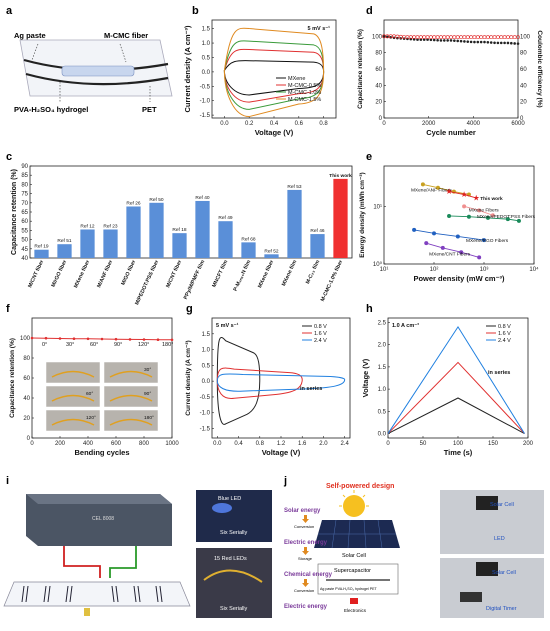  What do you see at coordinates (281, 444) in the screenshot?
I see `x-tick-label: 1.2` at bounding box center [281, 444].